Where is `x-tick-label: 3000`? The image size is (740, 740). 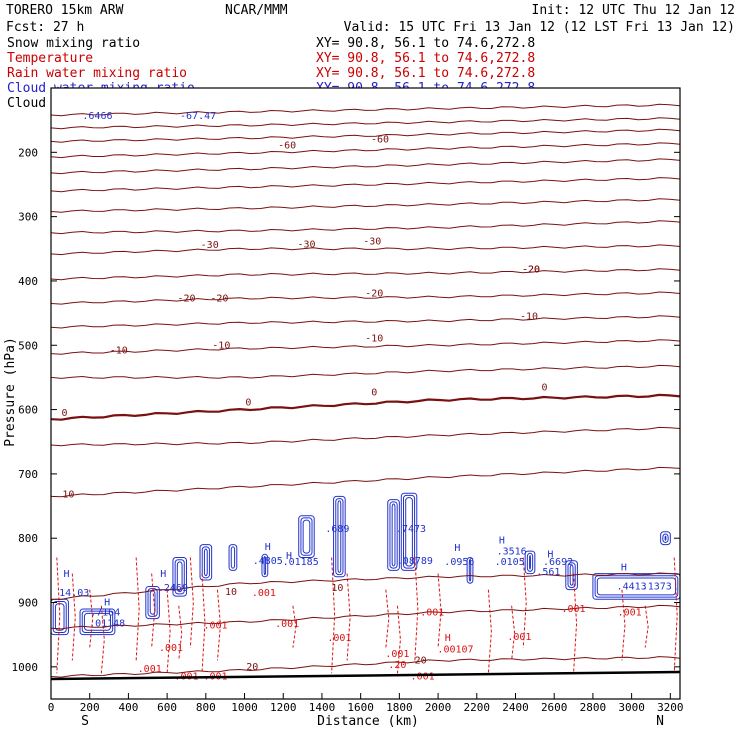 x-tick-label: 3000 is located at coordinates (631, 707).